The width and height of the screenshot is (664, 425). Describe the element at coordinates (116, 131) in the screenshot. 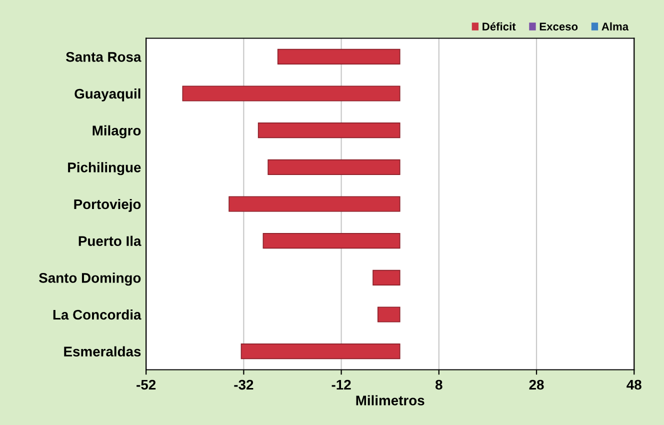

I see `y-tick-label: Milagro` at that location.